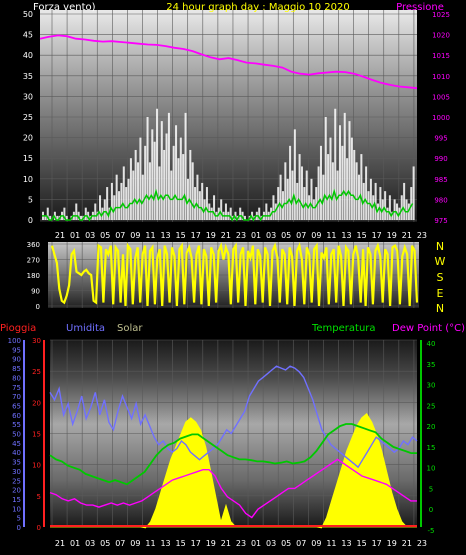 This screenshot has height=555, width=466. I want to click on chart-title: 24 hour graph day : Maggio 10 2020, so click(257, 7).